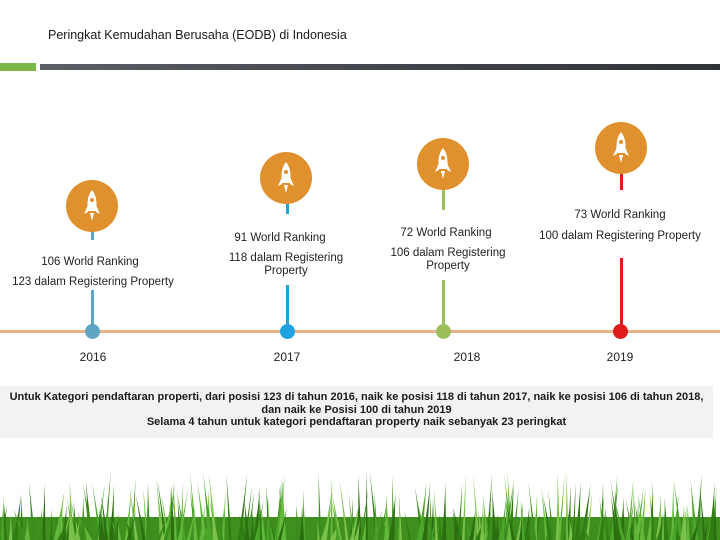  Describe the element at coordinates (621, 294) in the screenshot. I see `stem-2019-lower` at that location.